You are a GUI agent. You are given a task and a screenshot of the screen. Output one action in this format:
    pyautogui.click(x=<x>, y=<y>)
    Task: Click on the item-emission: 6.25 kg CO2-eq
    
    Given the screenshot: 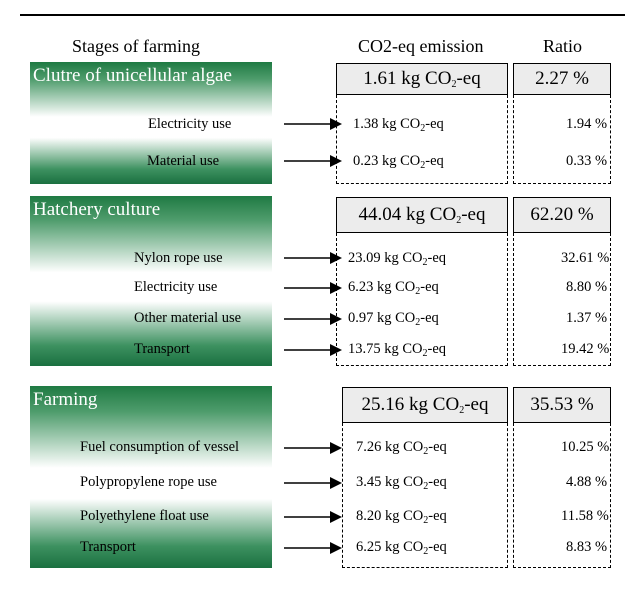 What is the action you would take?
    pyautogui.click(x=401, y=548)
    